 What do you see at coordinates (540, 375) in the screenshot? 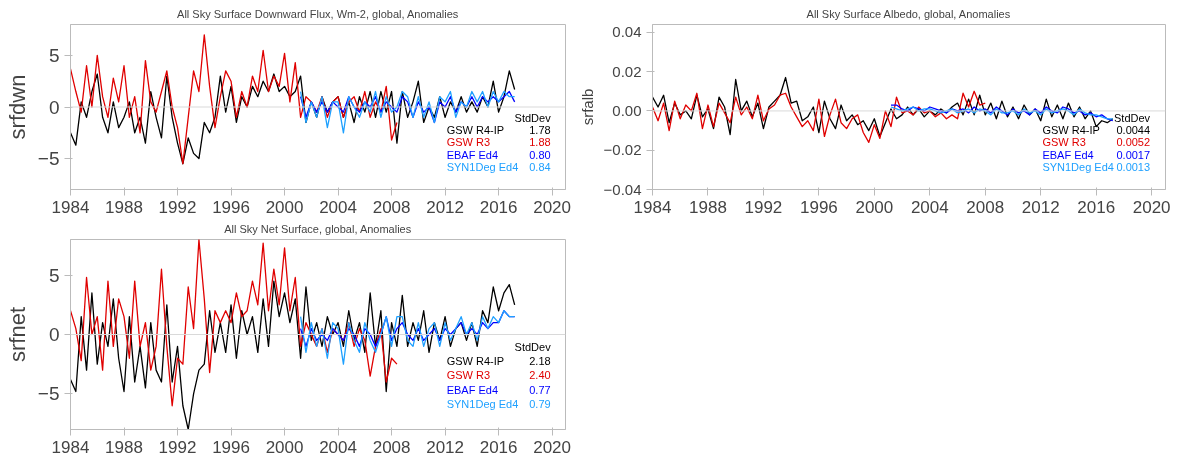
I see `annotation: 2.40` at bounding box center [540, 375].